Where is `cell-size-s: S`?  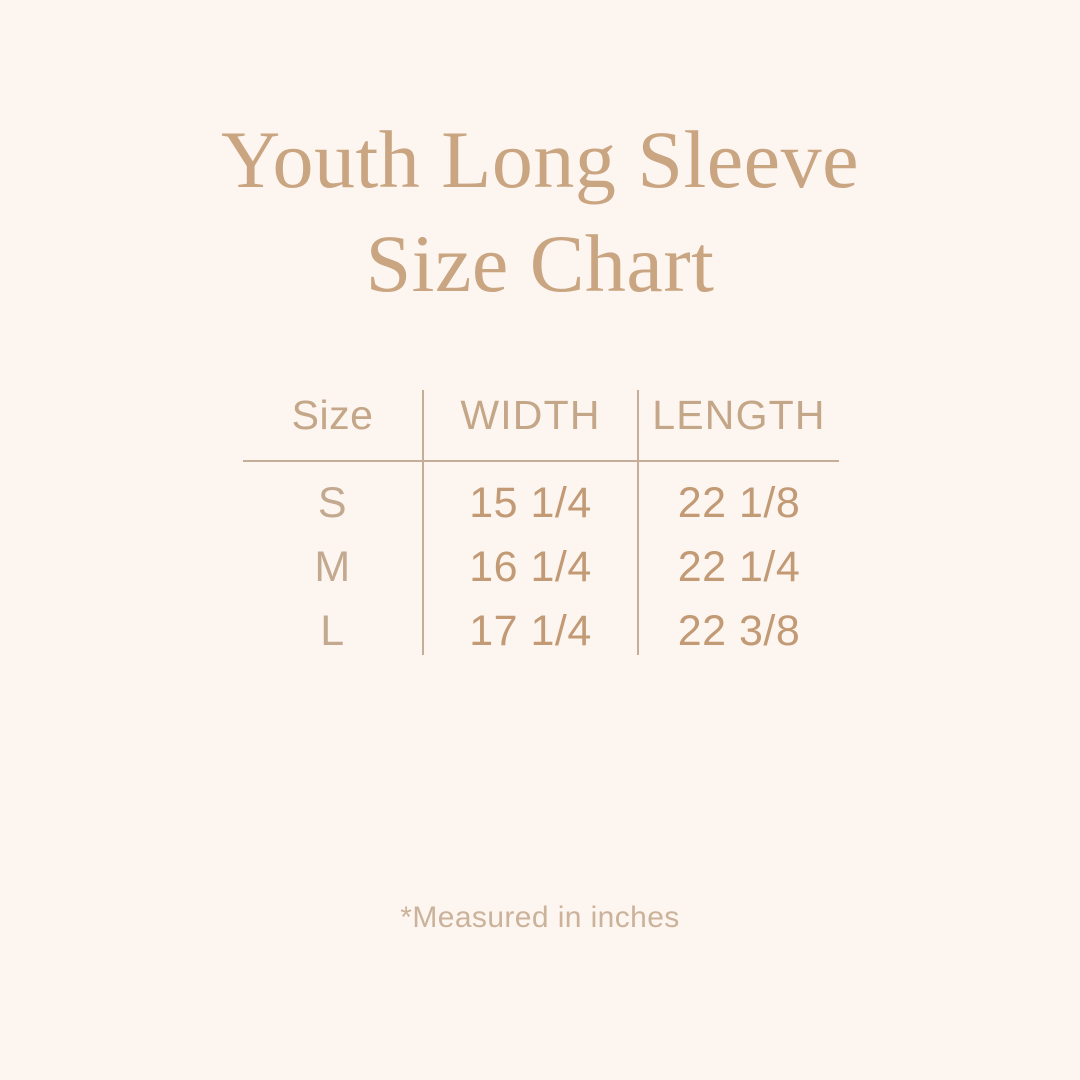 cell-size-s: S is located at coordinates (332, 503).